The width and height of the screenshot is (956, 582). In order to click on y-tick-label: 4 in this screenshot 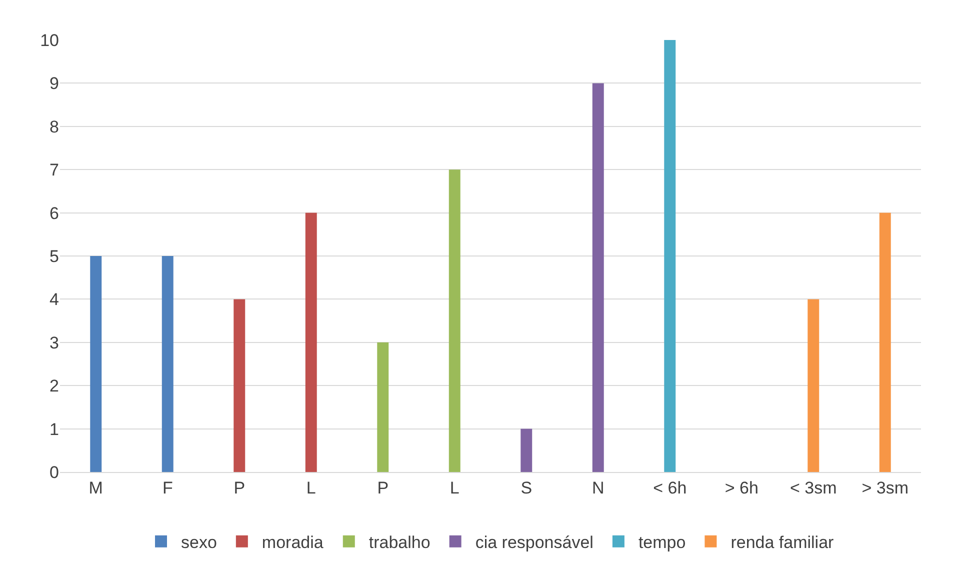, I will do `click(54, 300)`.